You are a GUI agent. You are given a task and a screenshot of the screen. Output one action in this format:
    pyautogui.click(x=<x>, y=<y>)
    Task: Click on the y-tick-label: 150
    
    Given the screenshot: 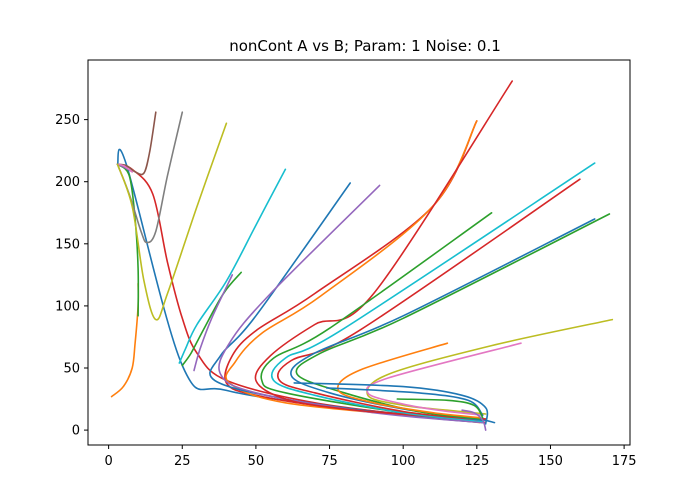 What is the action you would take?
    pyautogui.click(x=67, y=244)
    